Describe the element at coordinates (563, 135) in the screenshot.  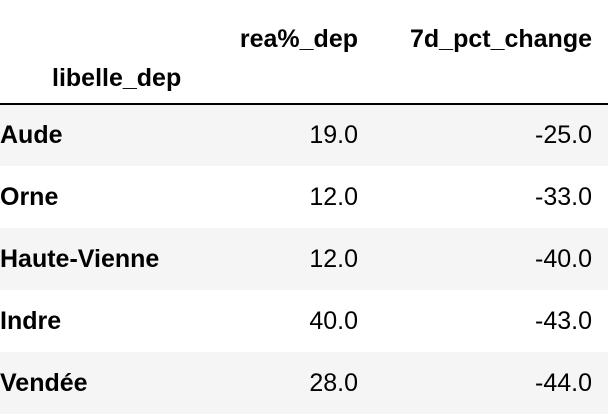
I see `cell-7d-pct-change: -25.0` at that location.